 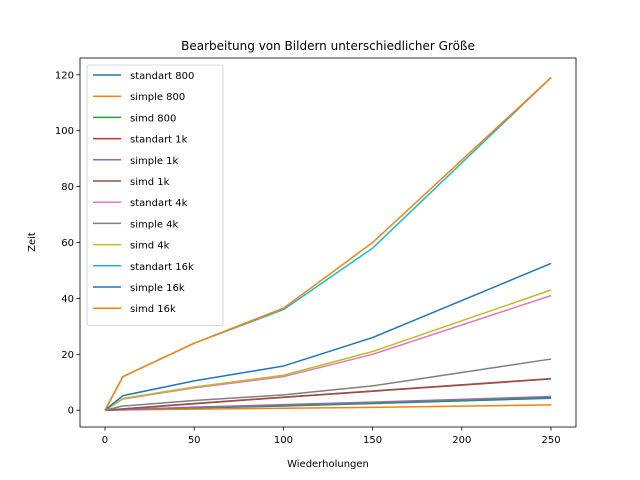 I want to click on y-tick-label: 60, so click(x=67, y=243).